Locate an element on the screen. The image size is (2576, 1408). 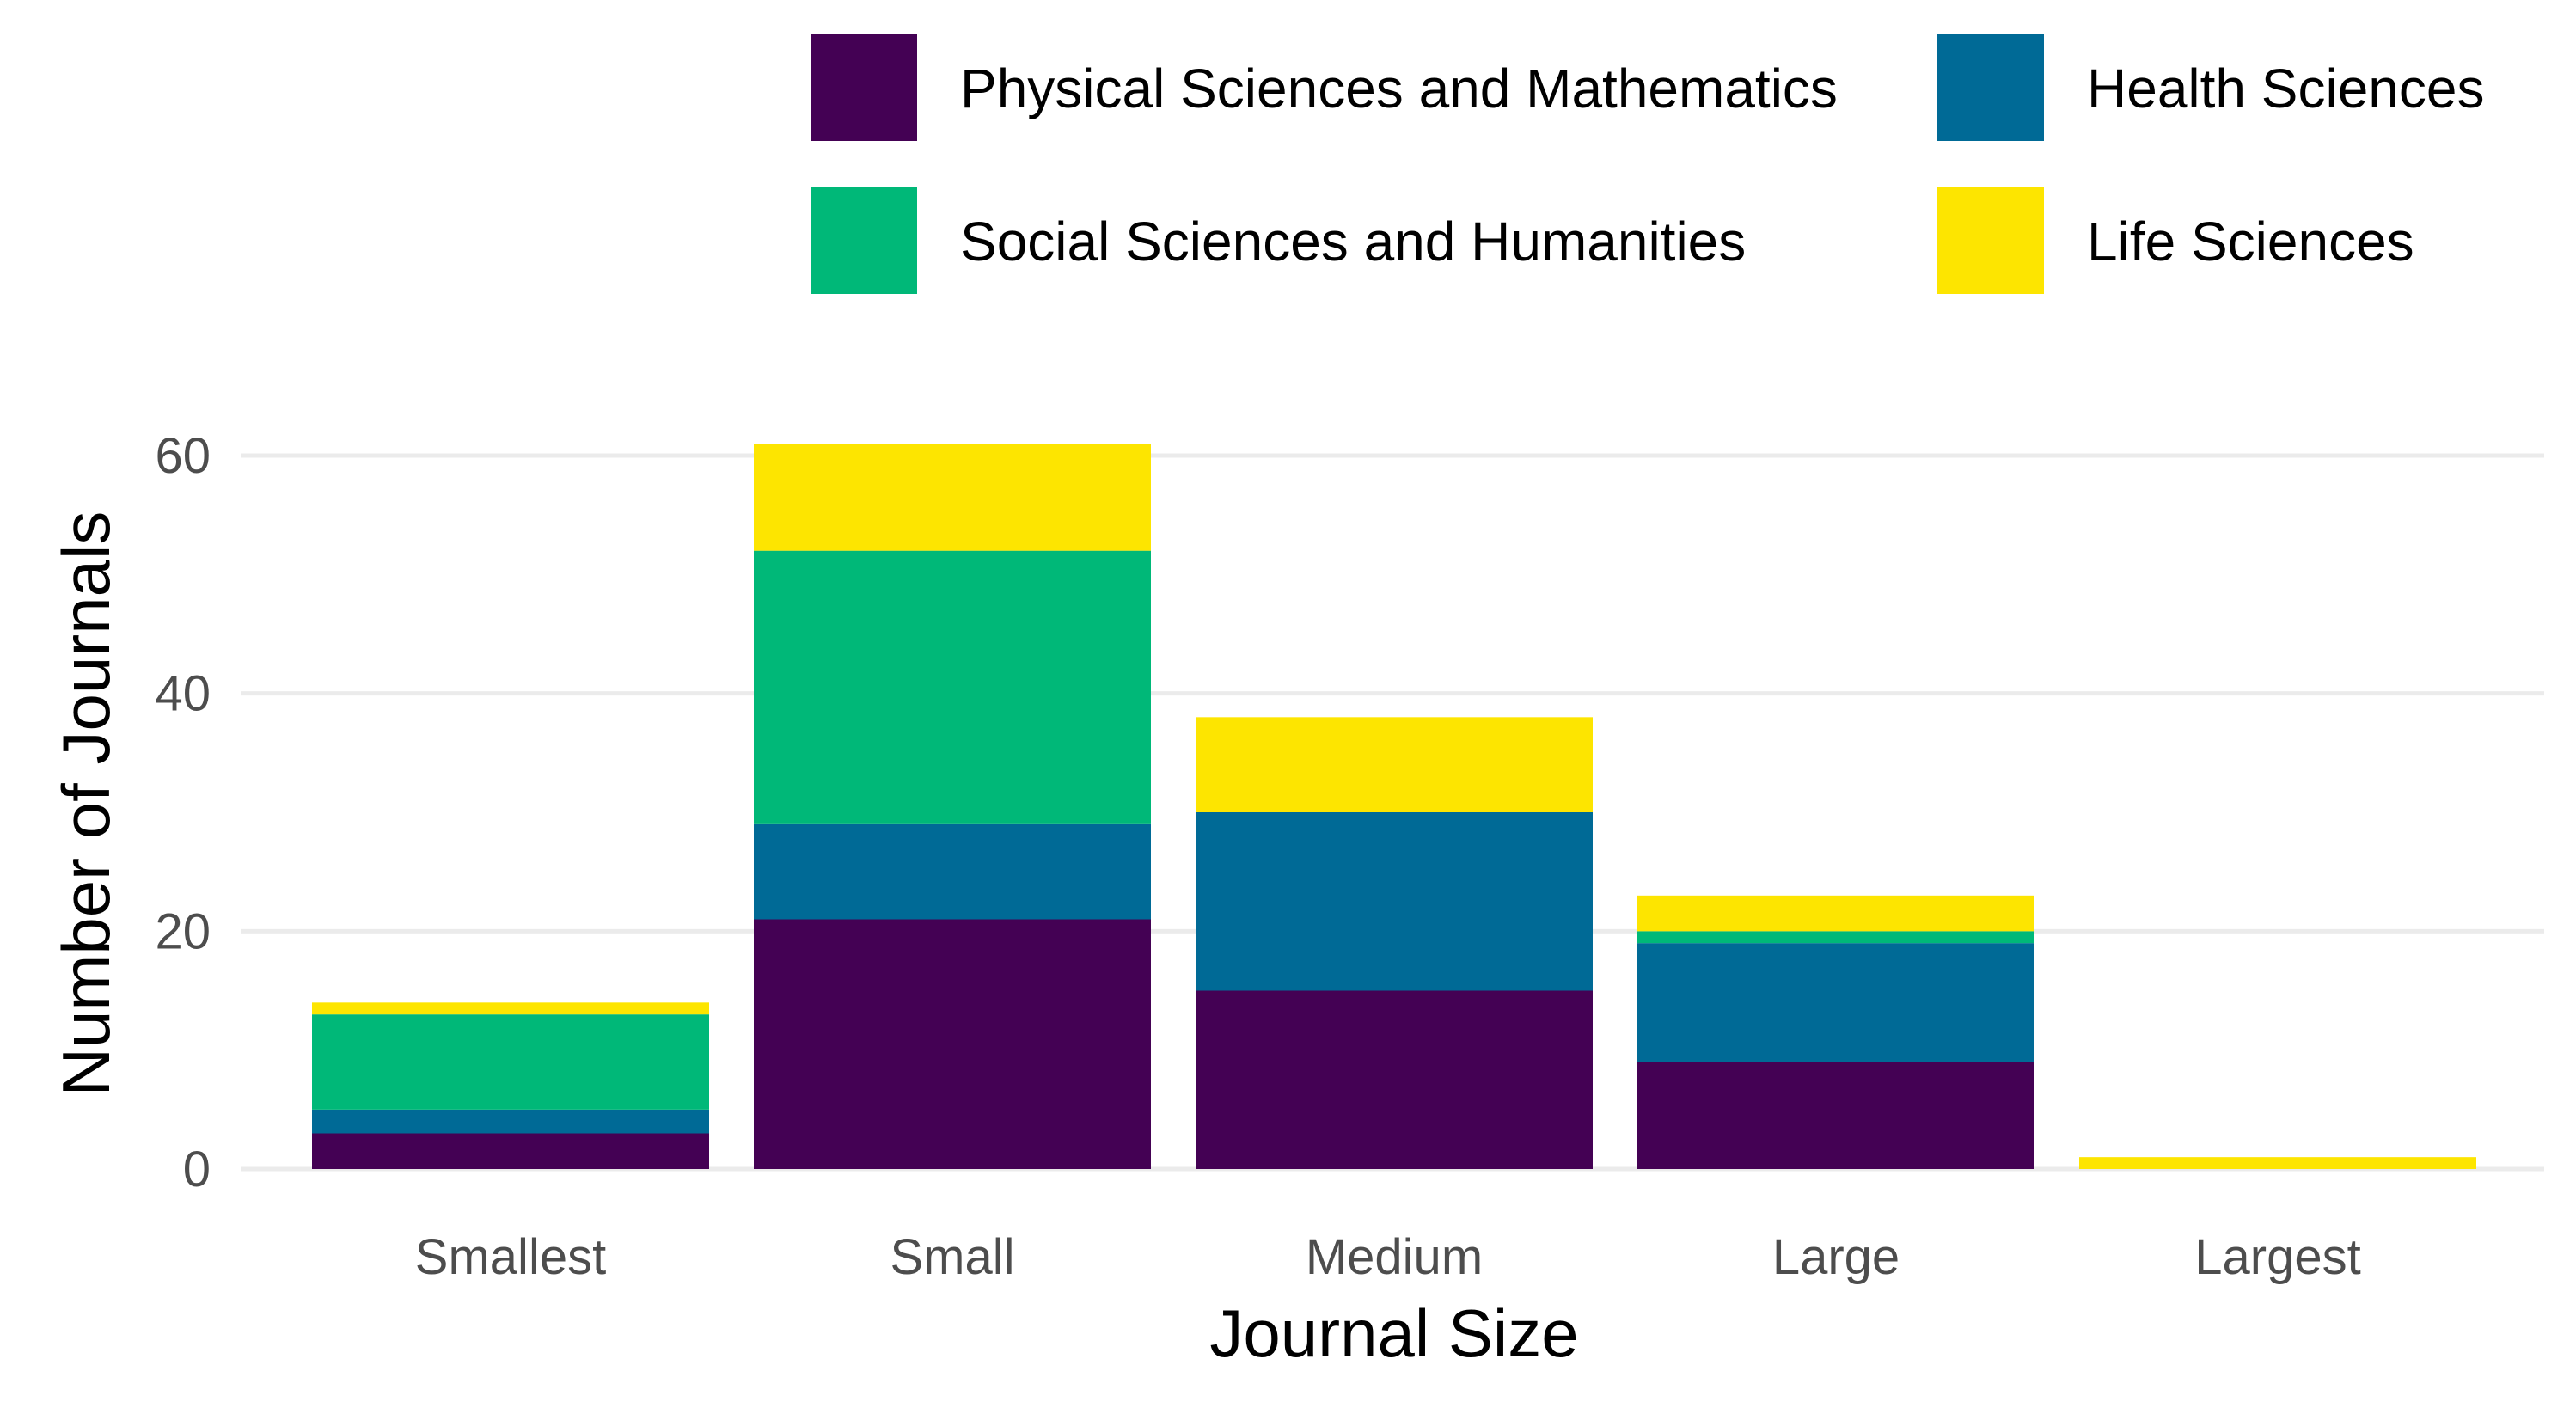
bar-segment-smallest-health-sciences is located at coordinates (510, 1121).